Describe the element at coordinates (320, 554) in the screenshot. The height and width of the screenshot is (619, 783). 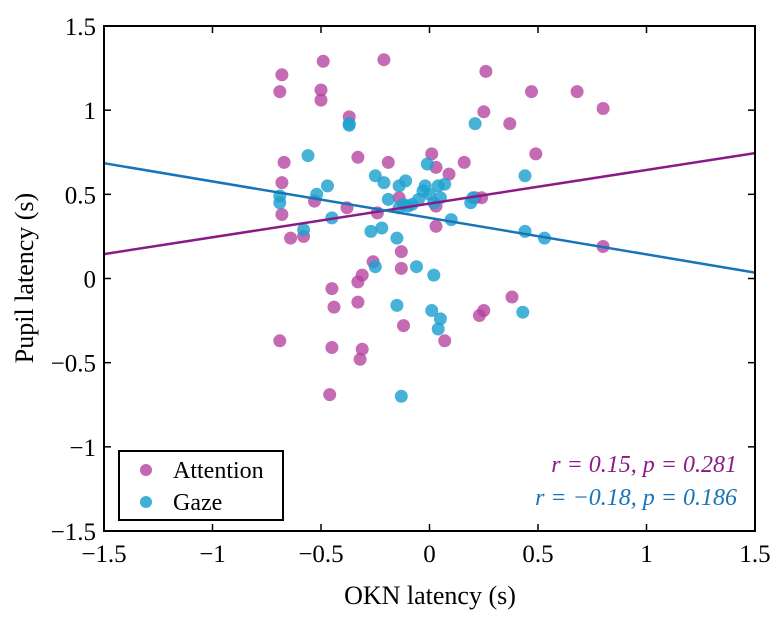
I see `x-tick-label-3: −0.5` at that location.